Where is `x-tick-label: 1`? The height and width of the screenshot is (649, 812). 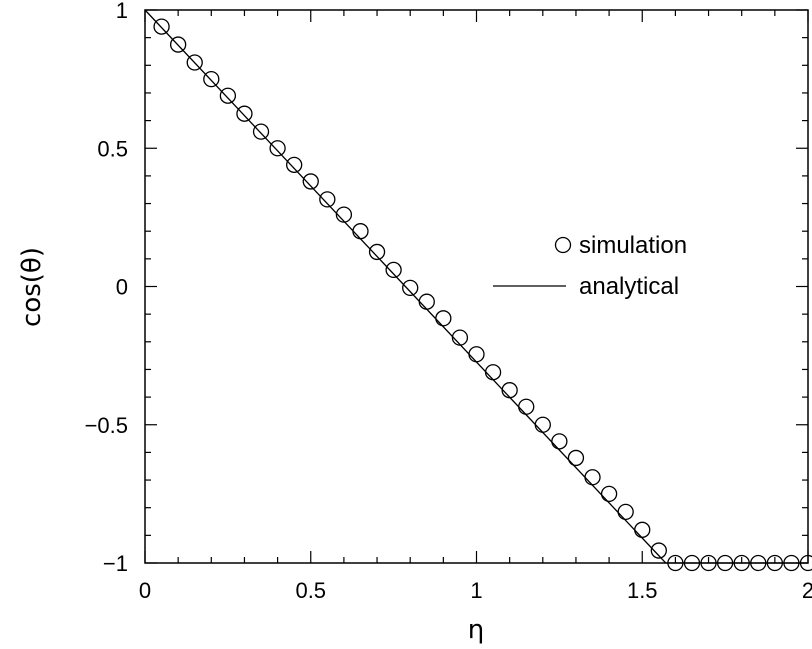
x-tick-label: 1 is located at coordinates (476, 590).